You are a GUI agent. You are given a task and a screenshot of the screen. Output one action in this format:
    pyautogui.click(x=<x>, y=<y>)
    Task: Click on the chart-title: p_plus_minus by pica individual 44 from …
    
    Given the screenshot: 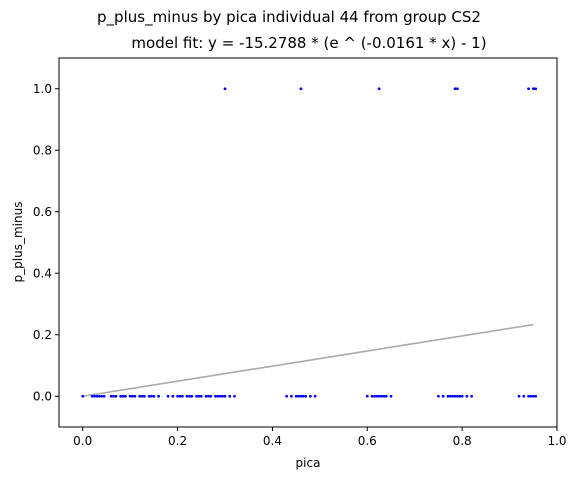 What is the action you would take?
    pyautogui.click(x=289, y=17)
    